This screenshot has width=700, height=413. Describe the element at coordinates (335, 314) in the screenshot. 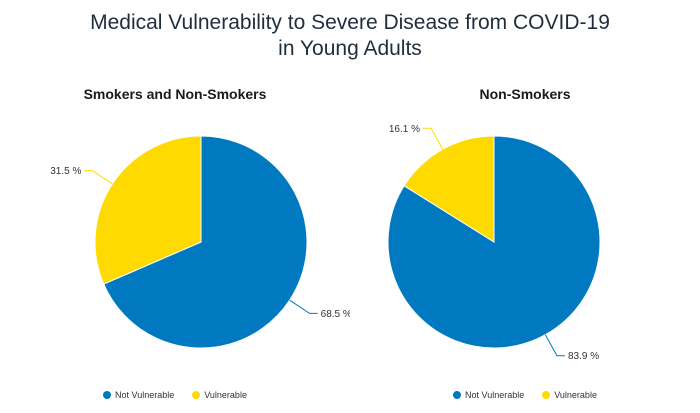

I see `data-label: 68.5 %` at that location.